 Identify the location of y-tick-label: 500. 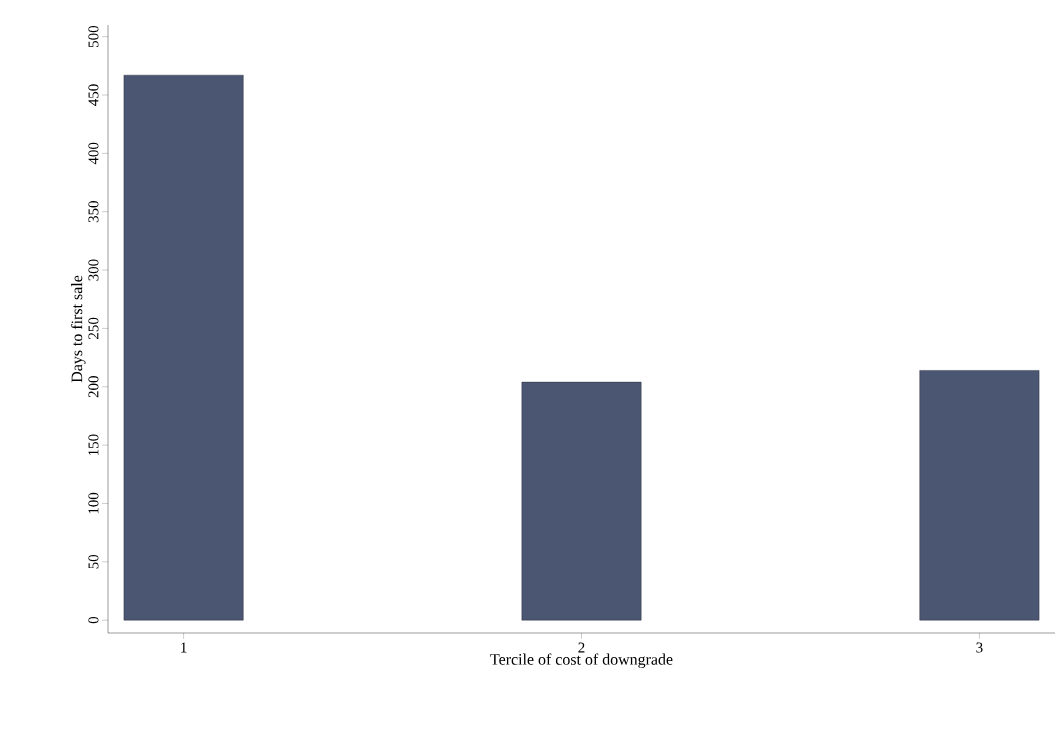
(93, 36).